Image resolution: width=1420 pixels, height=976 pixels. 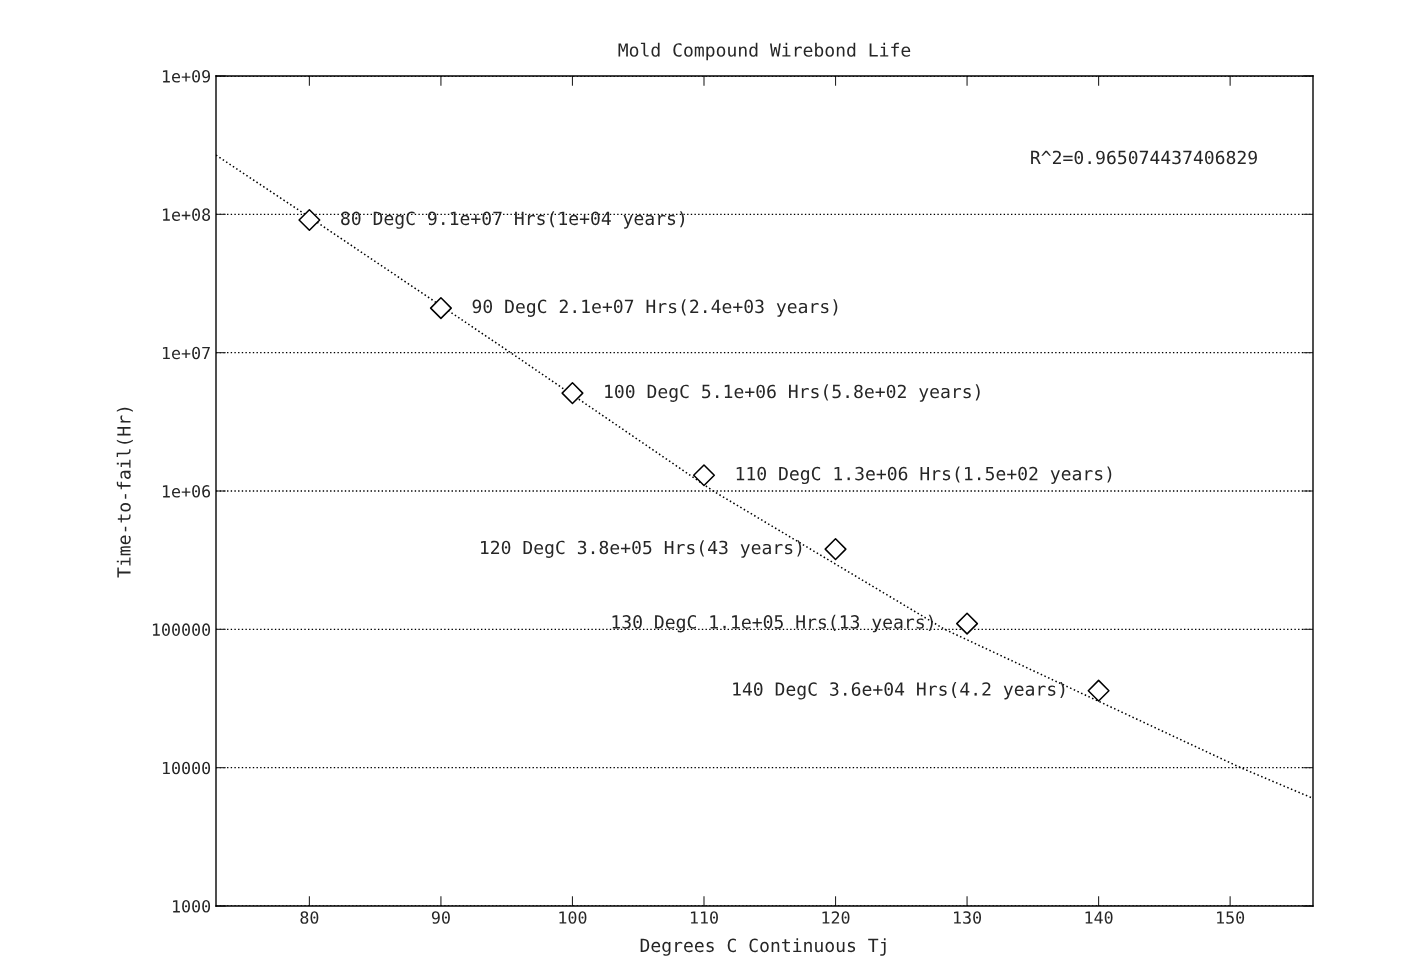 I want to click on x-tick-label: 140, so click(x=1099, y=917).